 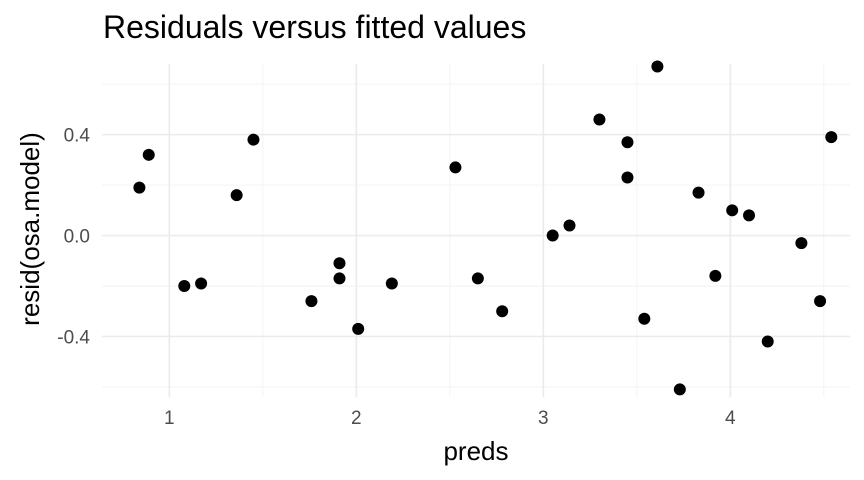 What do you see at coordinates (314, 27) in the screenshot?
I see `chart-title: Residuals versus fitted values` at bounding box center [314, 27].